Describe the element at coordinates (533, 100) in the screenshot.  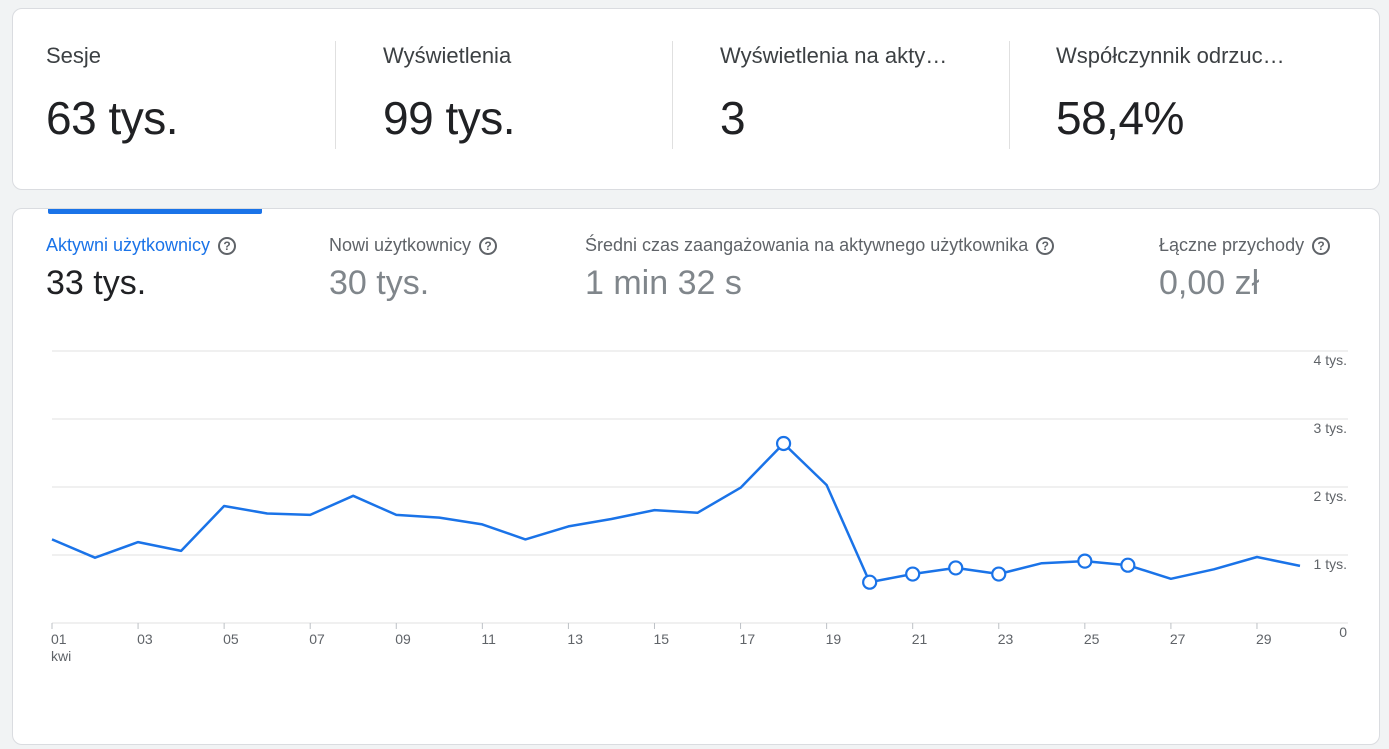
I see `summary-metric-views: Wyświetlenia 99 tys.` at that location.